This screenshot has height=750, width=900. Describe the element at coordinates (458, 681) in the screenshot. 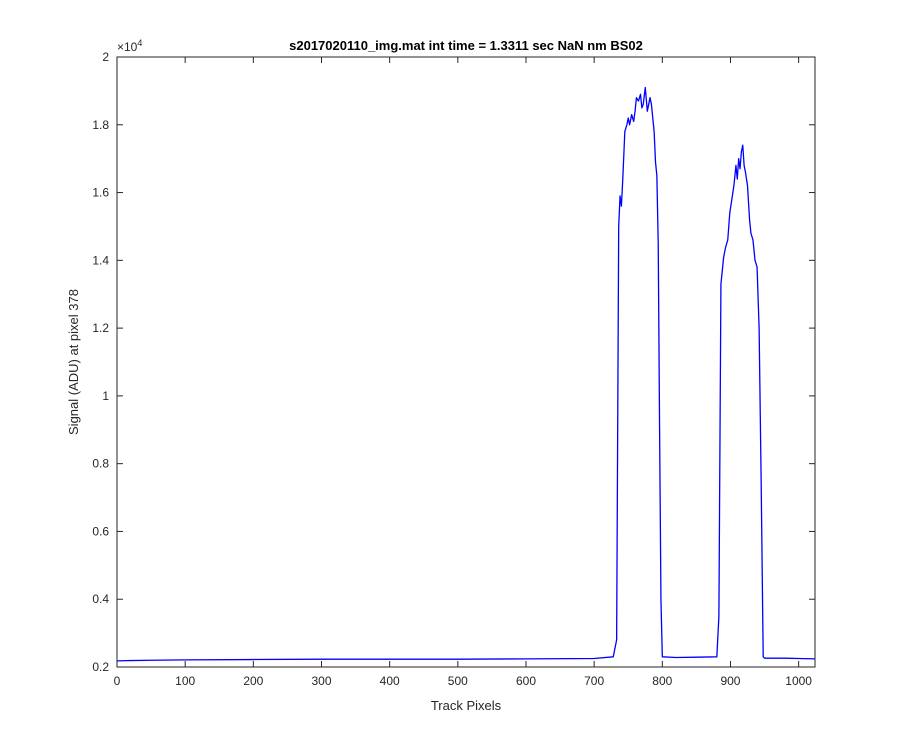

I see `x-tick-label: 500` at that location.